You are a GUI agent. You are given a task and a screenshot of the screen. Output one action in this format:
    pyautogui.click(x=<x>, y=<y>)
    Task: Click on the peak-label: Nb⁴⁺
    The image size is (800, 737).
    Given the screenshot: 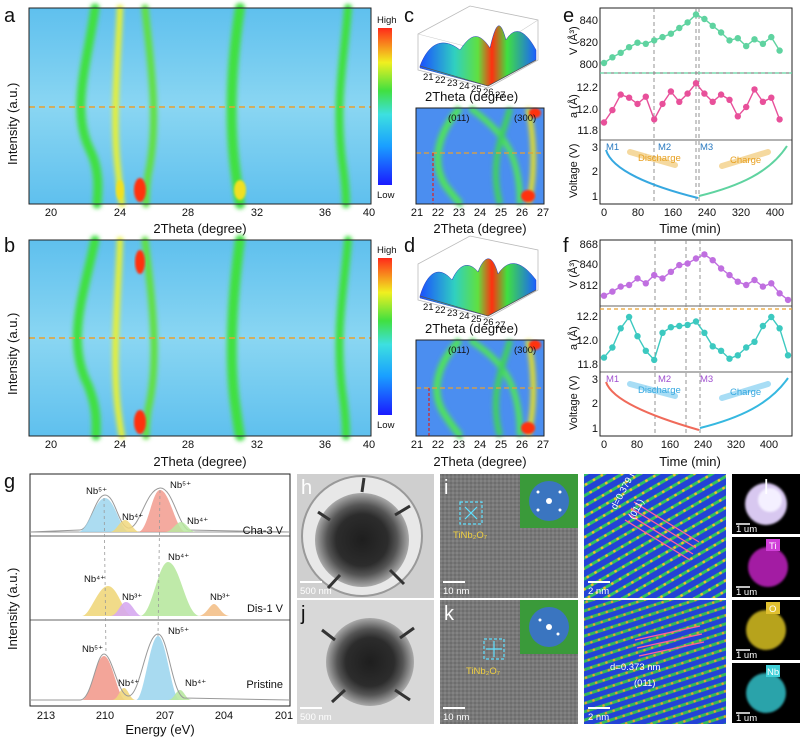 What is the action you would take?
    pyautogui.click(x=94, y=579)
    